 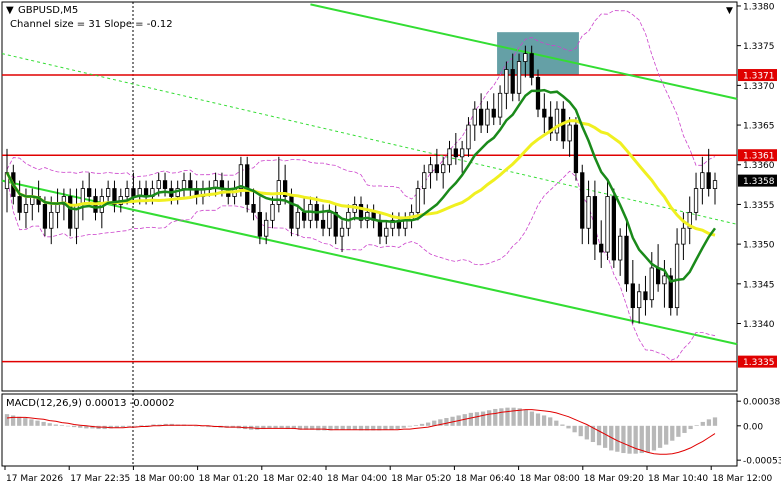 I want to click on time-tick-label: 18 Mar 08:00, so click(x=550, y=479).